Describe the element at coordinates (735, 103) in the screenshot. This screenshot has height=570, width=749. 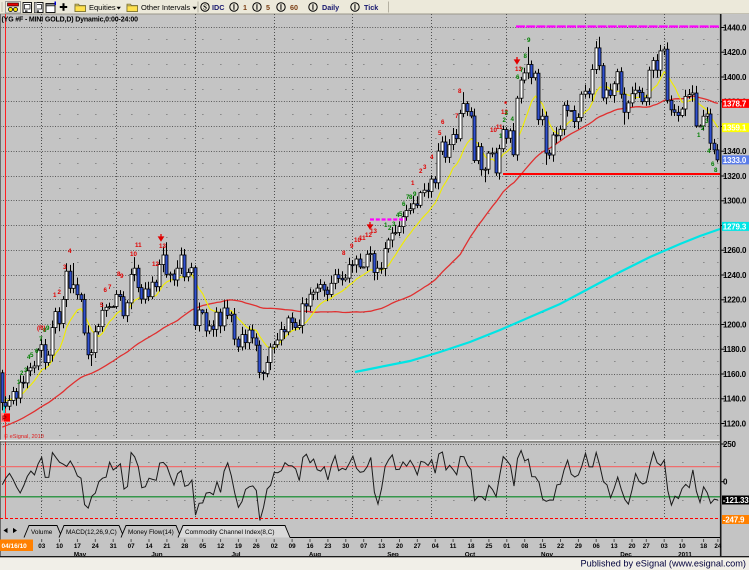
I see `svg-text: 1378.7` at that location.